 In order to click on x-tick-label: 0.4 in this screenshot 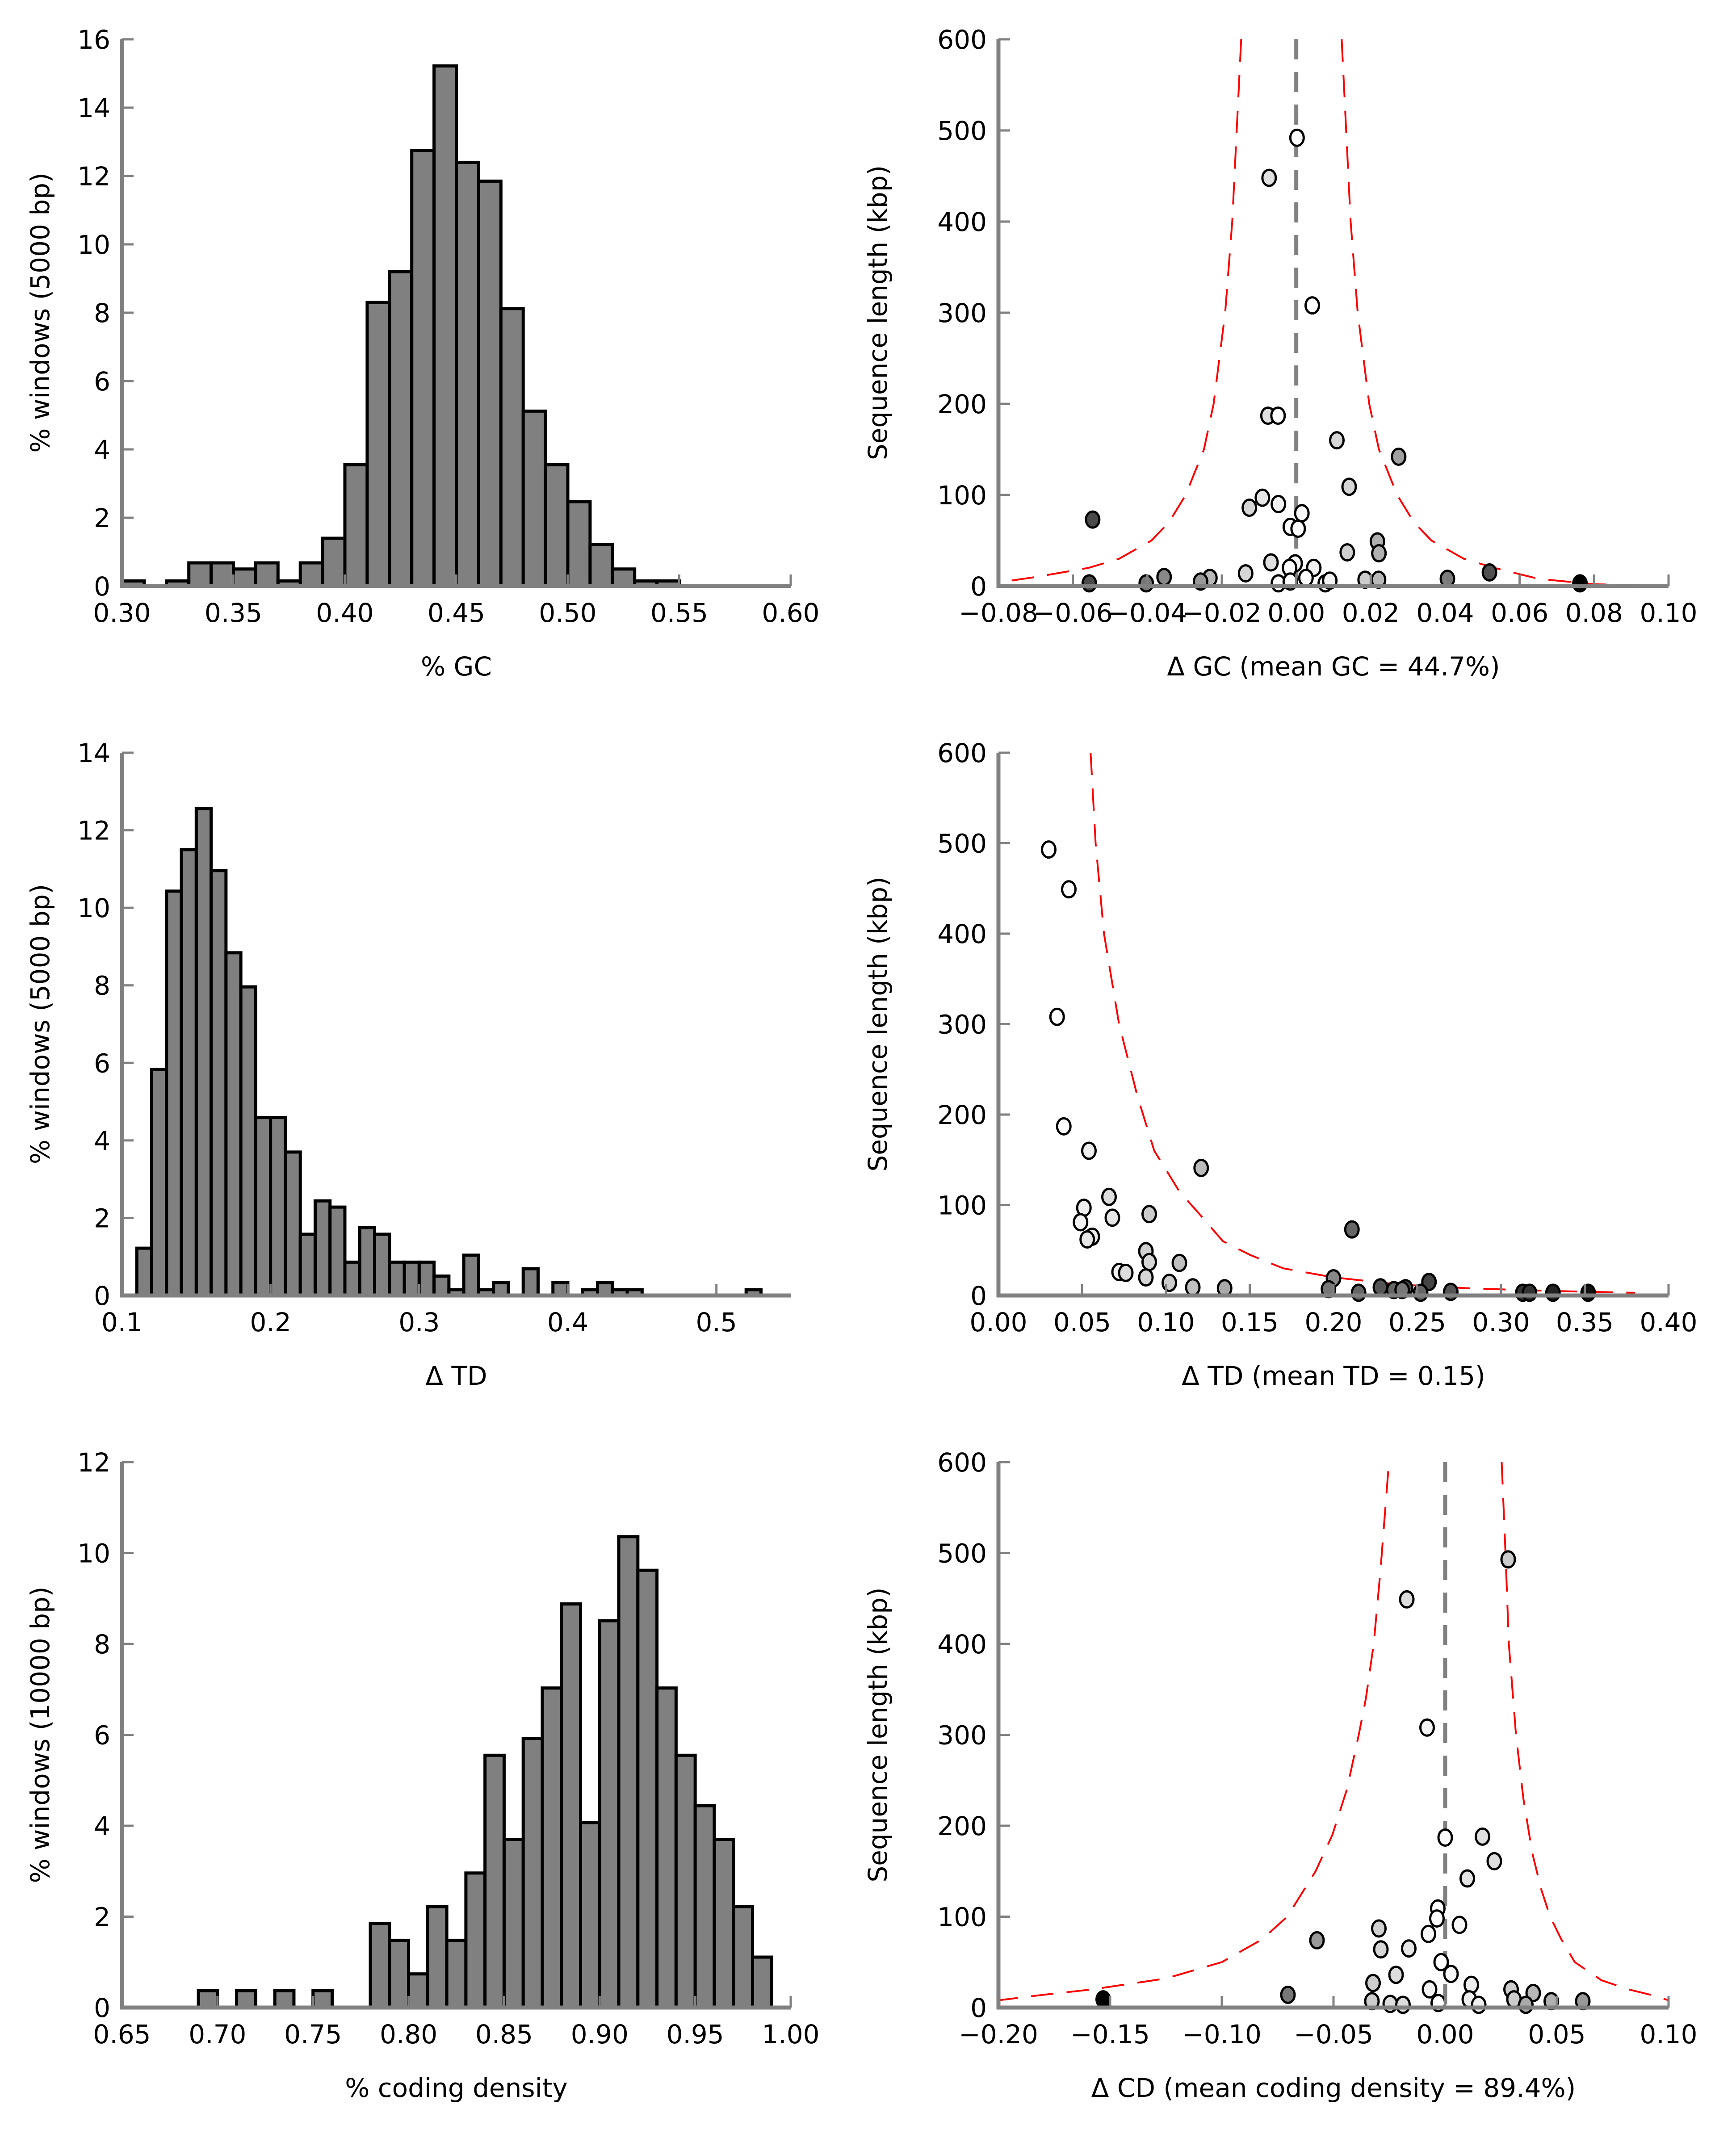, I will do `click(567, 1322)`.